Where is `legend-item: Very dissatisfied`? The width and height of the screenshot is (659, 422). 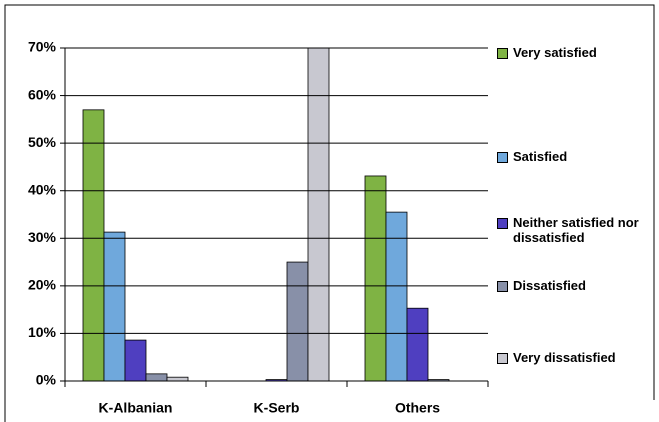
legend-item: Very dissatisfied is located at coordinates (577, 357).